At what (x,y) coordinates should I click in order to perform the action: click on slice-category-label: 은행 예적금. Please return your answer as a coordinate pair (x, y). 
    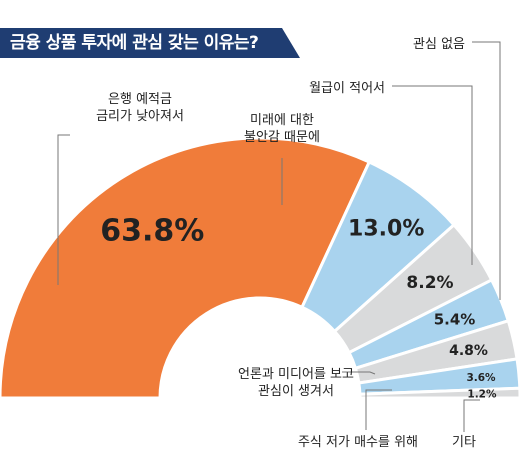
    Looking at the image, I should click on (140, 99).